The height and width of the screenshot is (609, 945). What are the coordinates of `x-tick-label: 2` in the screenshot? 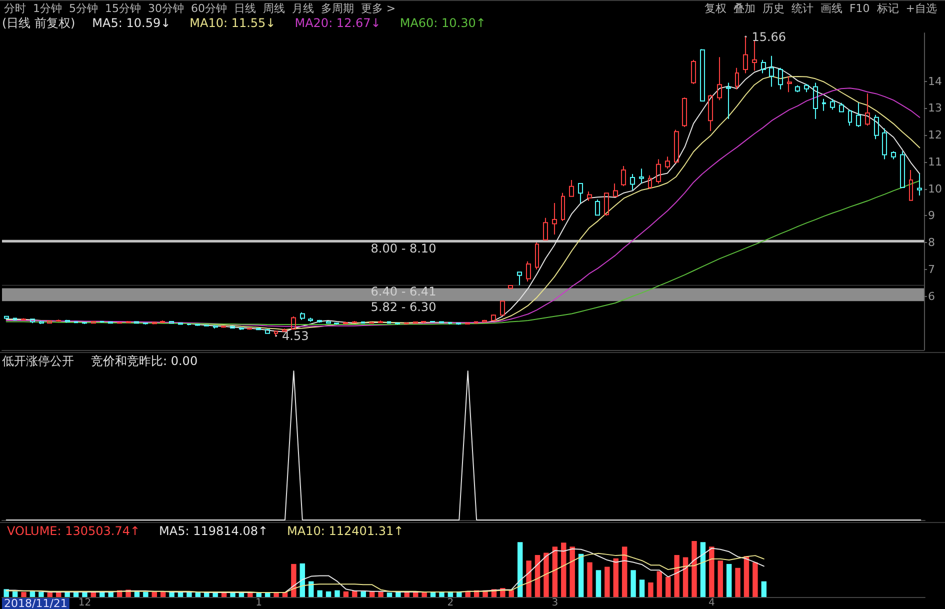 It's located at (450, 603).